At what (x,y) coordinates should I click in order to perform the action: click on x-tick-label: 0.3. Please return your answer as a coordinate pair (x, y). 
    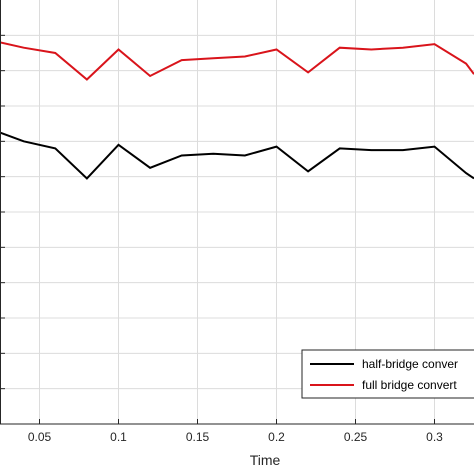
    Looking at the image, I should click on (434, 437).